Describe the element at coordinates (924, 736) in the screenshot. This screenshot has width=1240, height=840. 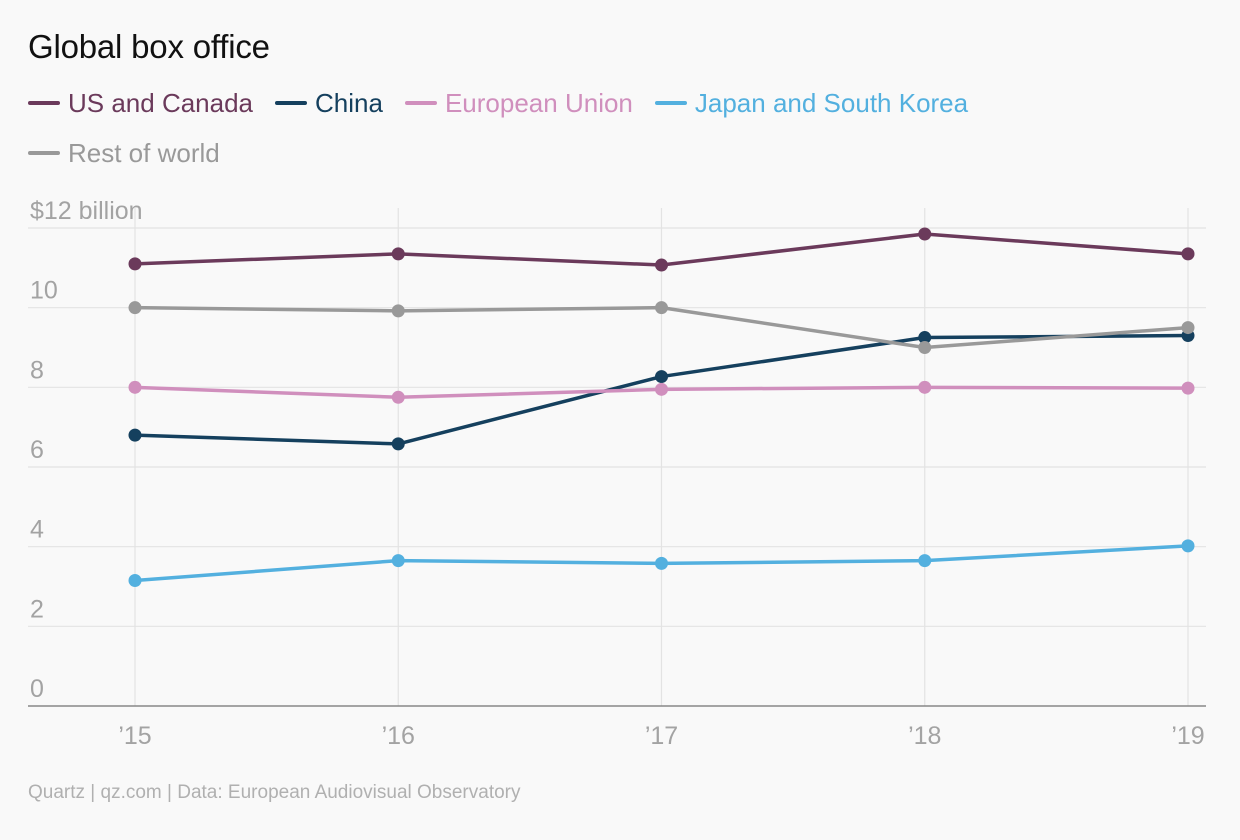
I see `x-tick-label: ’18` at that location.